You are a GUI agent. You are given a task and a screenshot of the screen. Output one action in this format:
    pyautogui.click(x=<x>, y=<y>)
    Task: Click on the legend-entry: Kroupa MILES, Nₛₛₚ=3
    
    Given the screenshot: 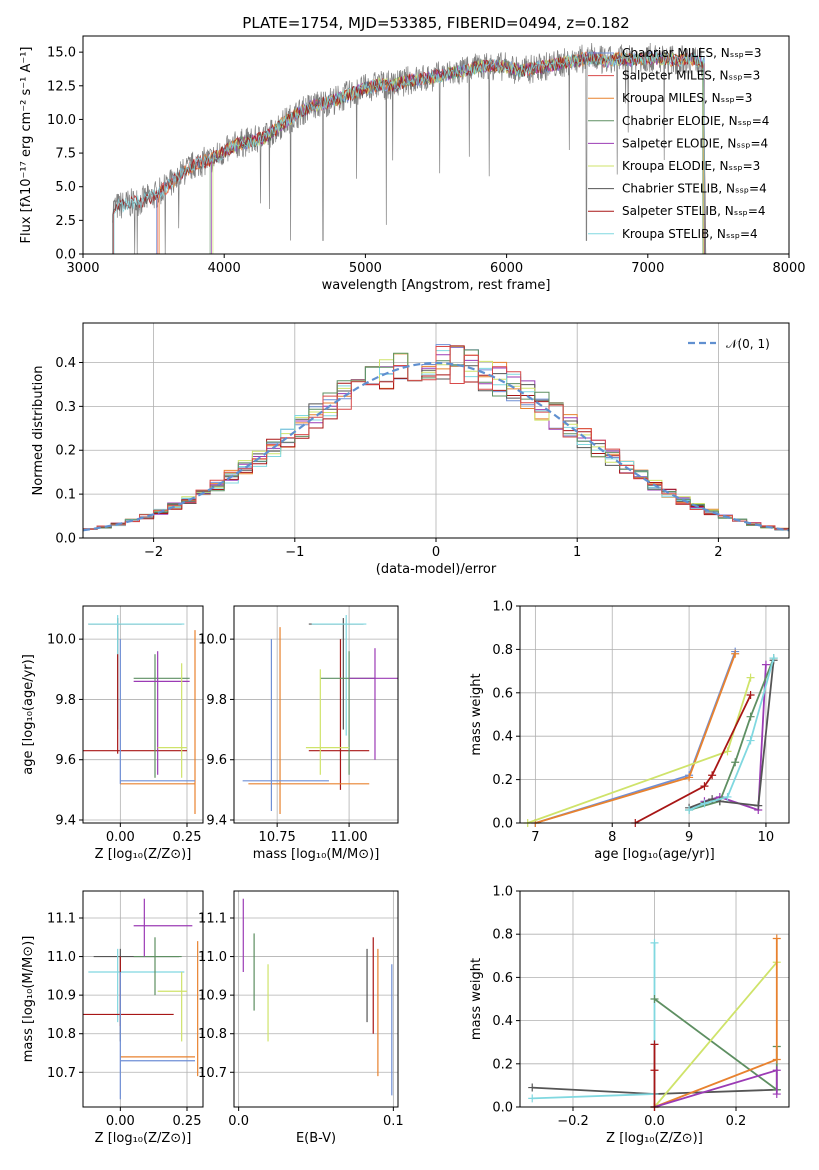 What is the action you would take?
    pyautogui.click(x=687, y=98)
    